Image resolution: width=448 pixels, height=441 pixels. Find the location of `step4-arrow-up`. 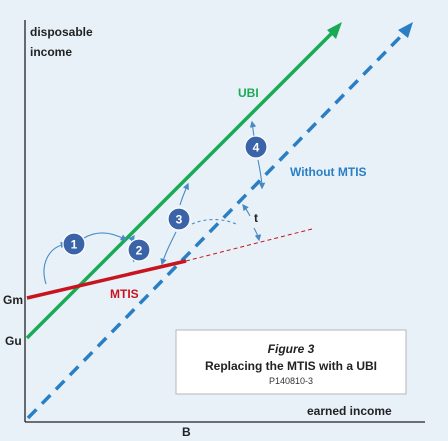

step4-arrow-up is located at coordinates (253, 128).